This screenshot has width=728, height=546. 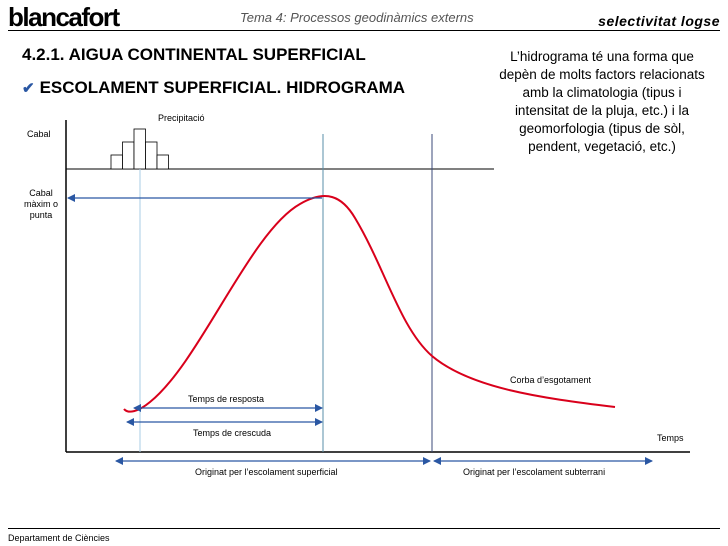 What do you see at coordinates (534, 472) in the screenshot?
I see `groundwater-runoff-label: Originat per l’escolament subterrani` at bounding box center [534, 472].